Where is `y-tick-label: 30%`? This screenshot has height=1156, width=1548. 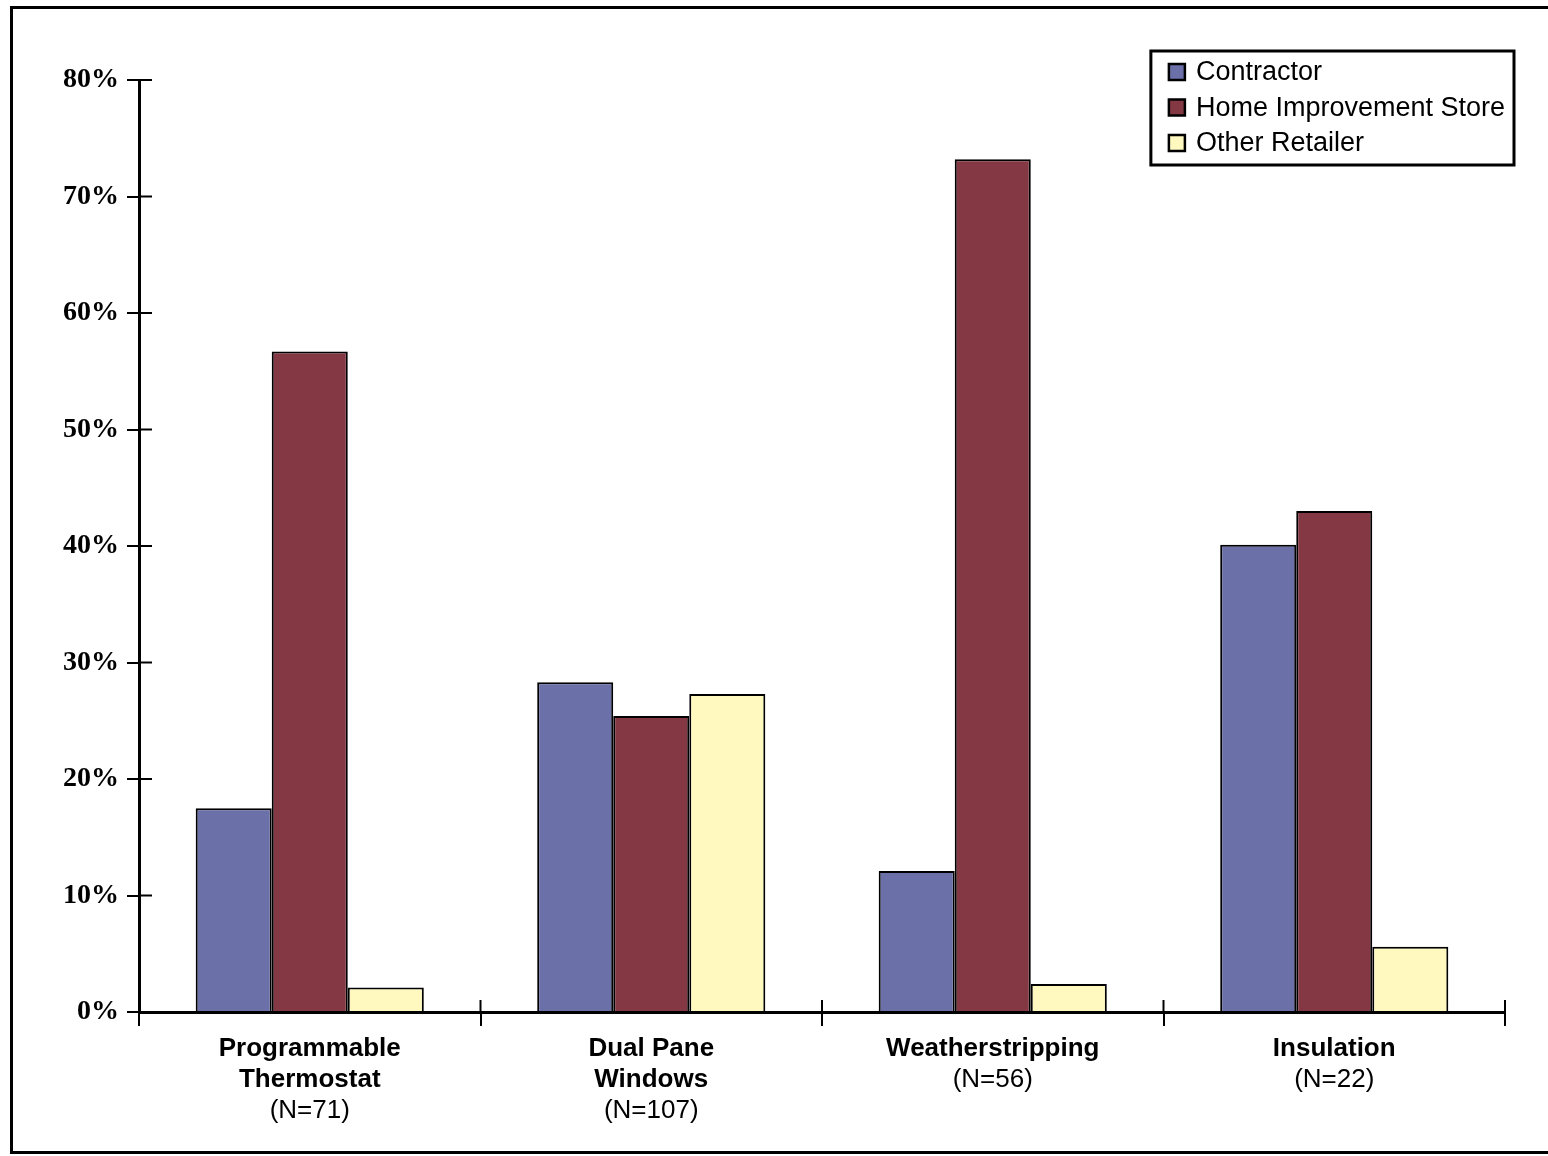
y-tick-label: 30% is located at coordinates (91, 660).